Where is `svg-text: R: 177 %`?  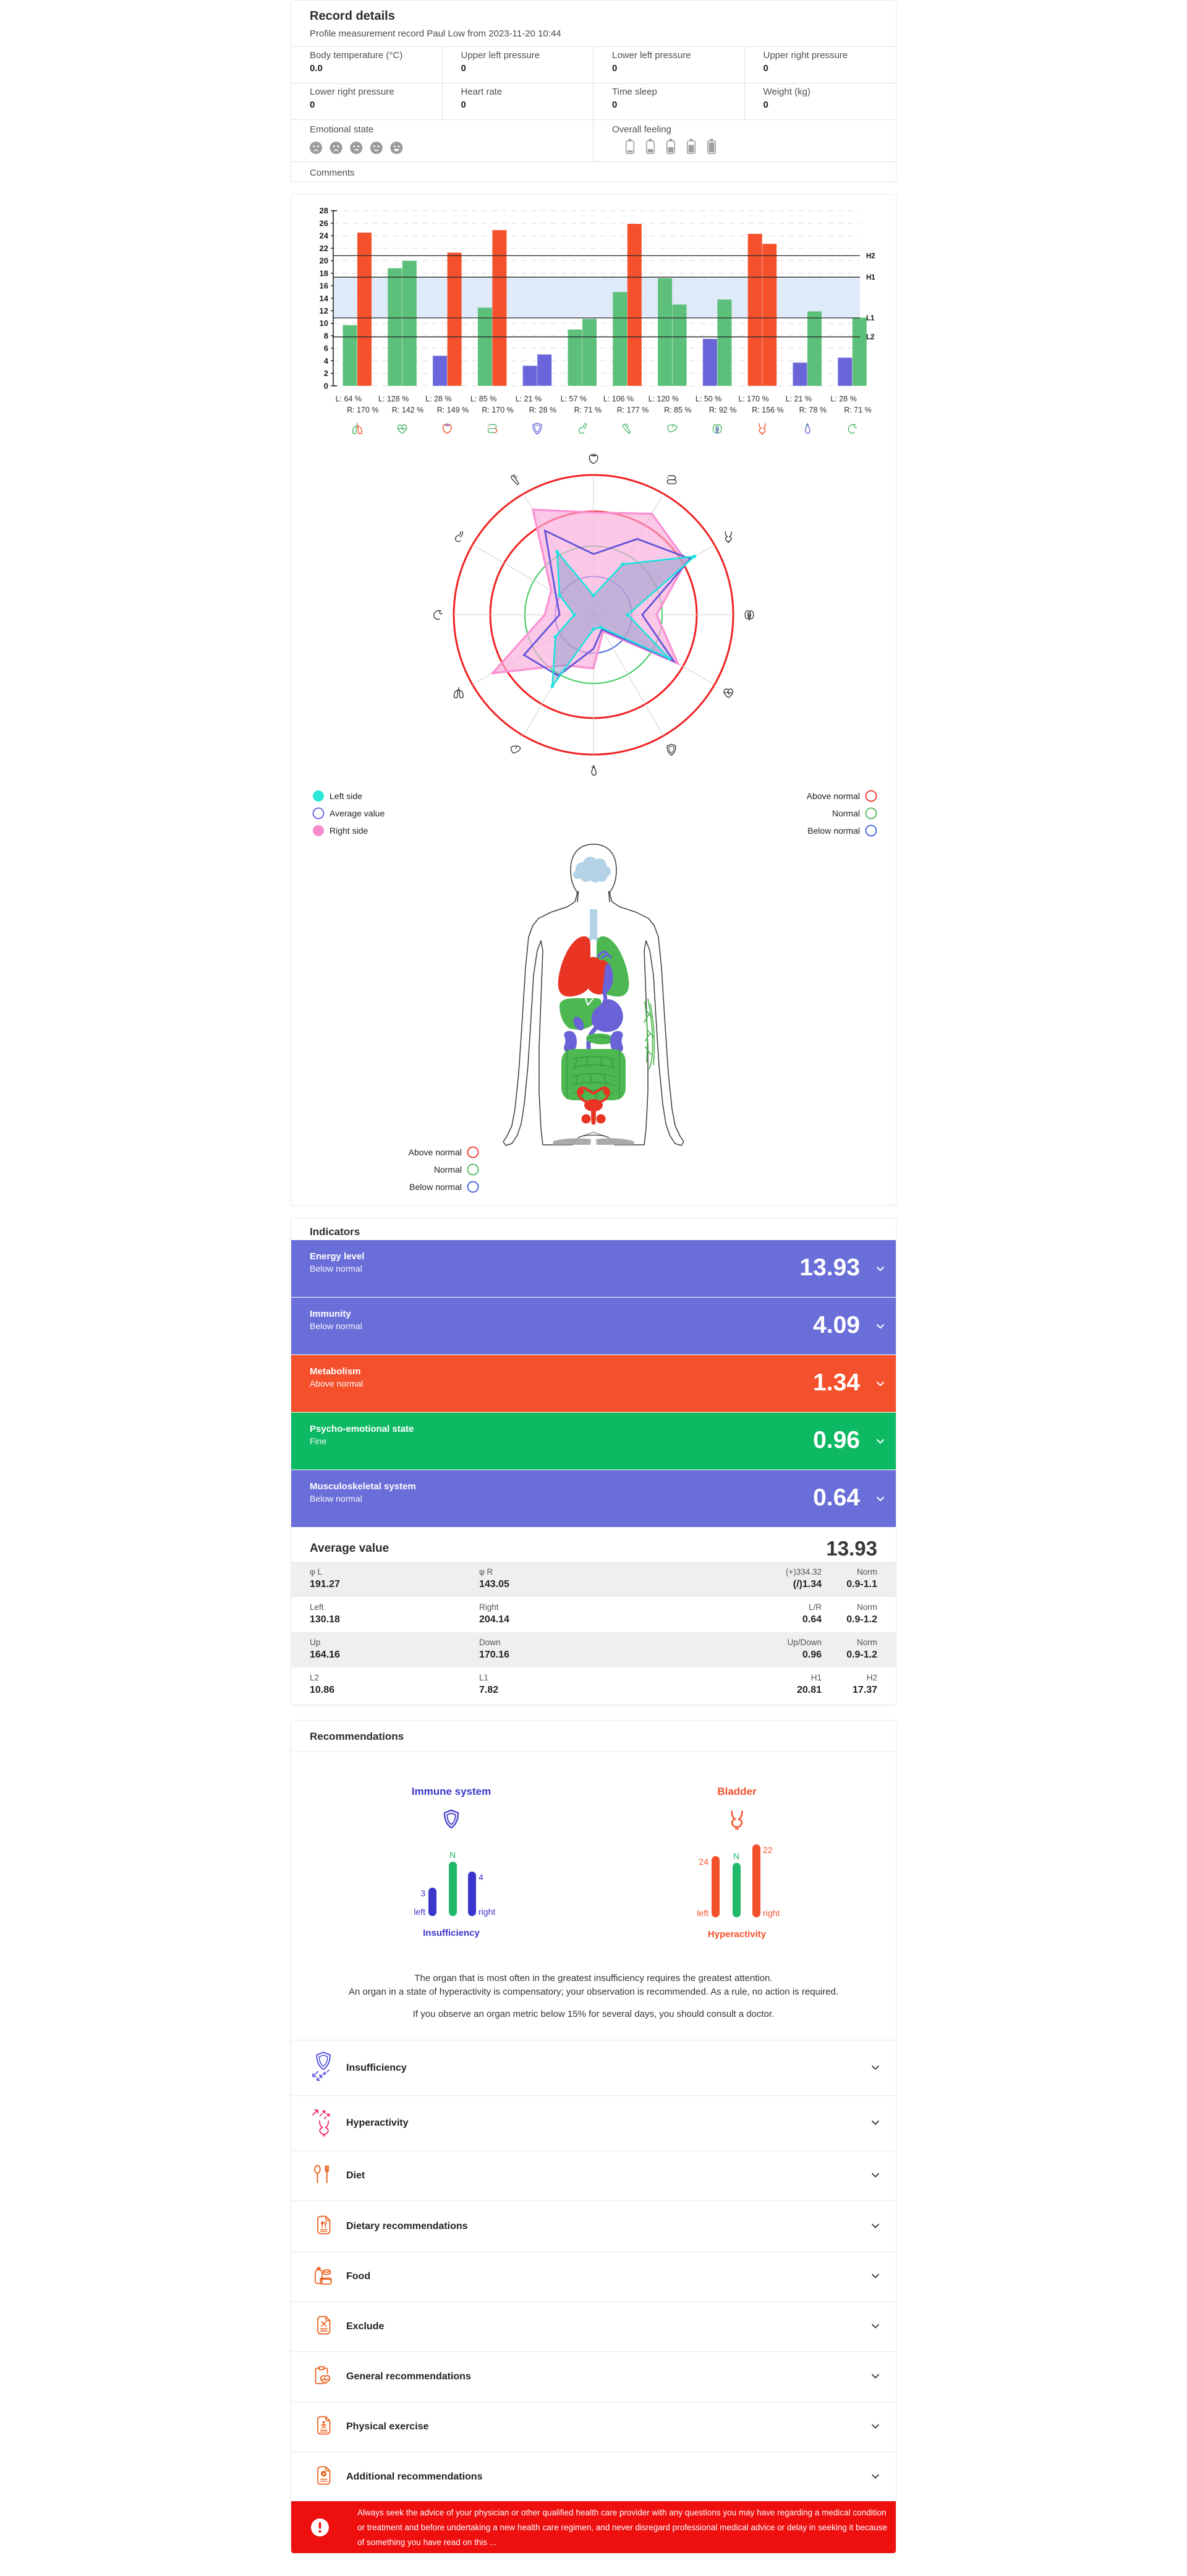 svg-text: R: 177 % is located at coordinates (633, 410).